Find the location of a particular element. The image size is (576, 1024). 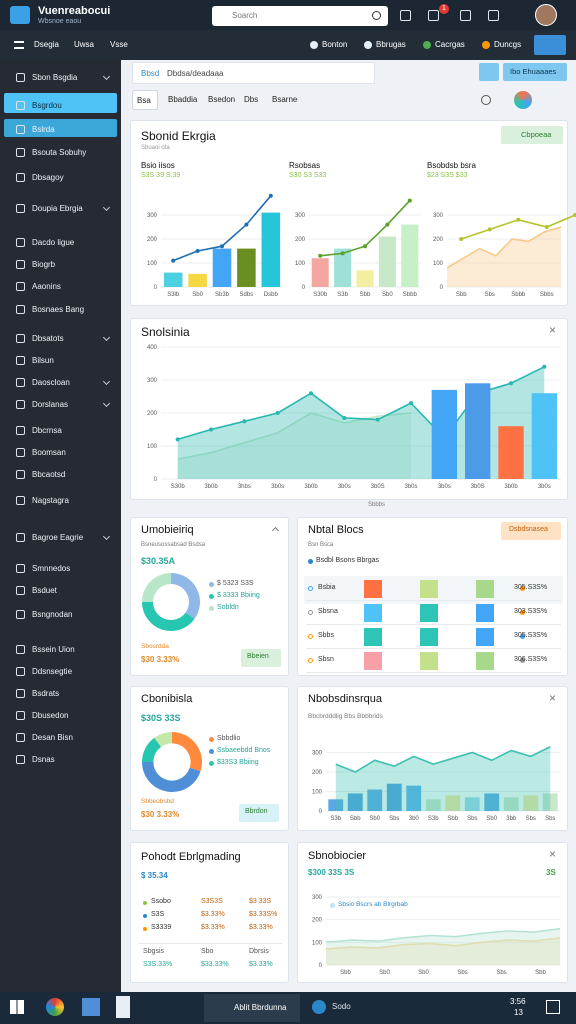

nav-item: Doupia Ebrgia is located at coordinates (57, 208).